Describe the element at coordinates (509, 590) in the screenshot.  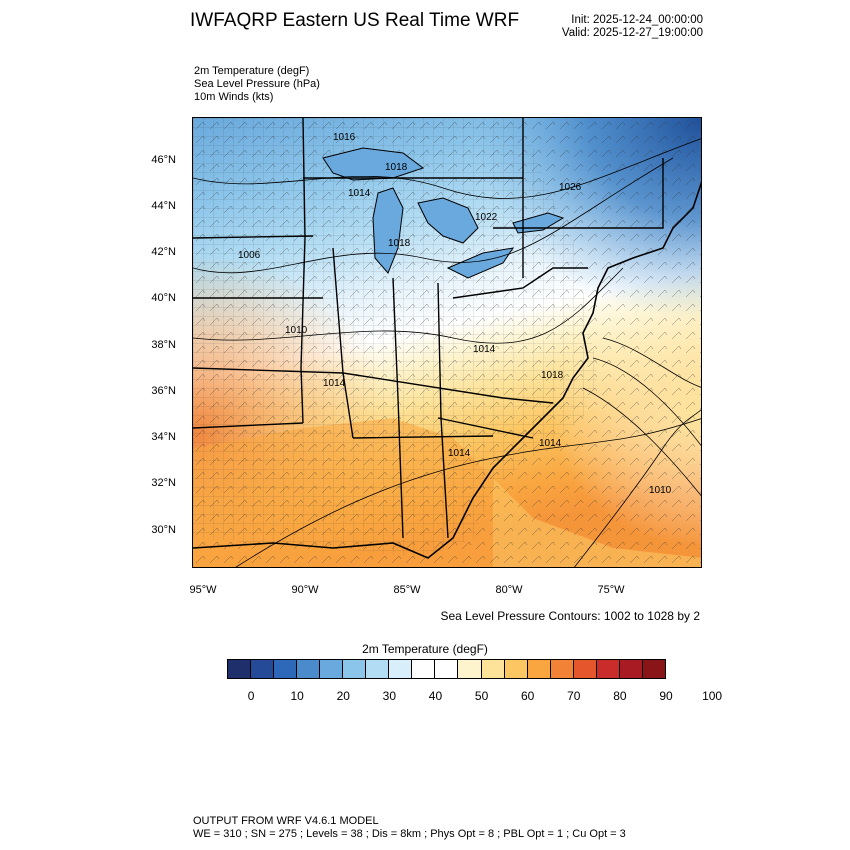
I see `lon-label: 80°W` at that location.